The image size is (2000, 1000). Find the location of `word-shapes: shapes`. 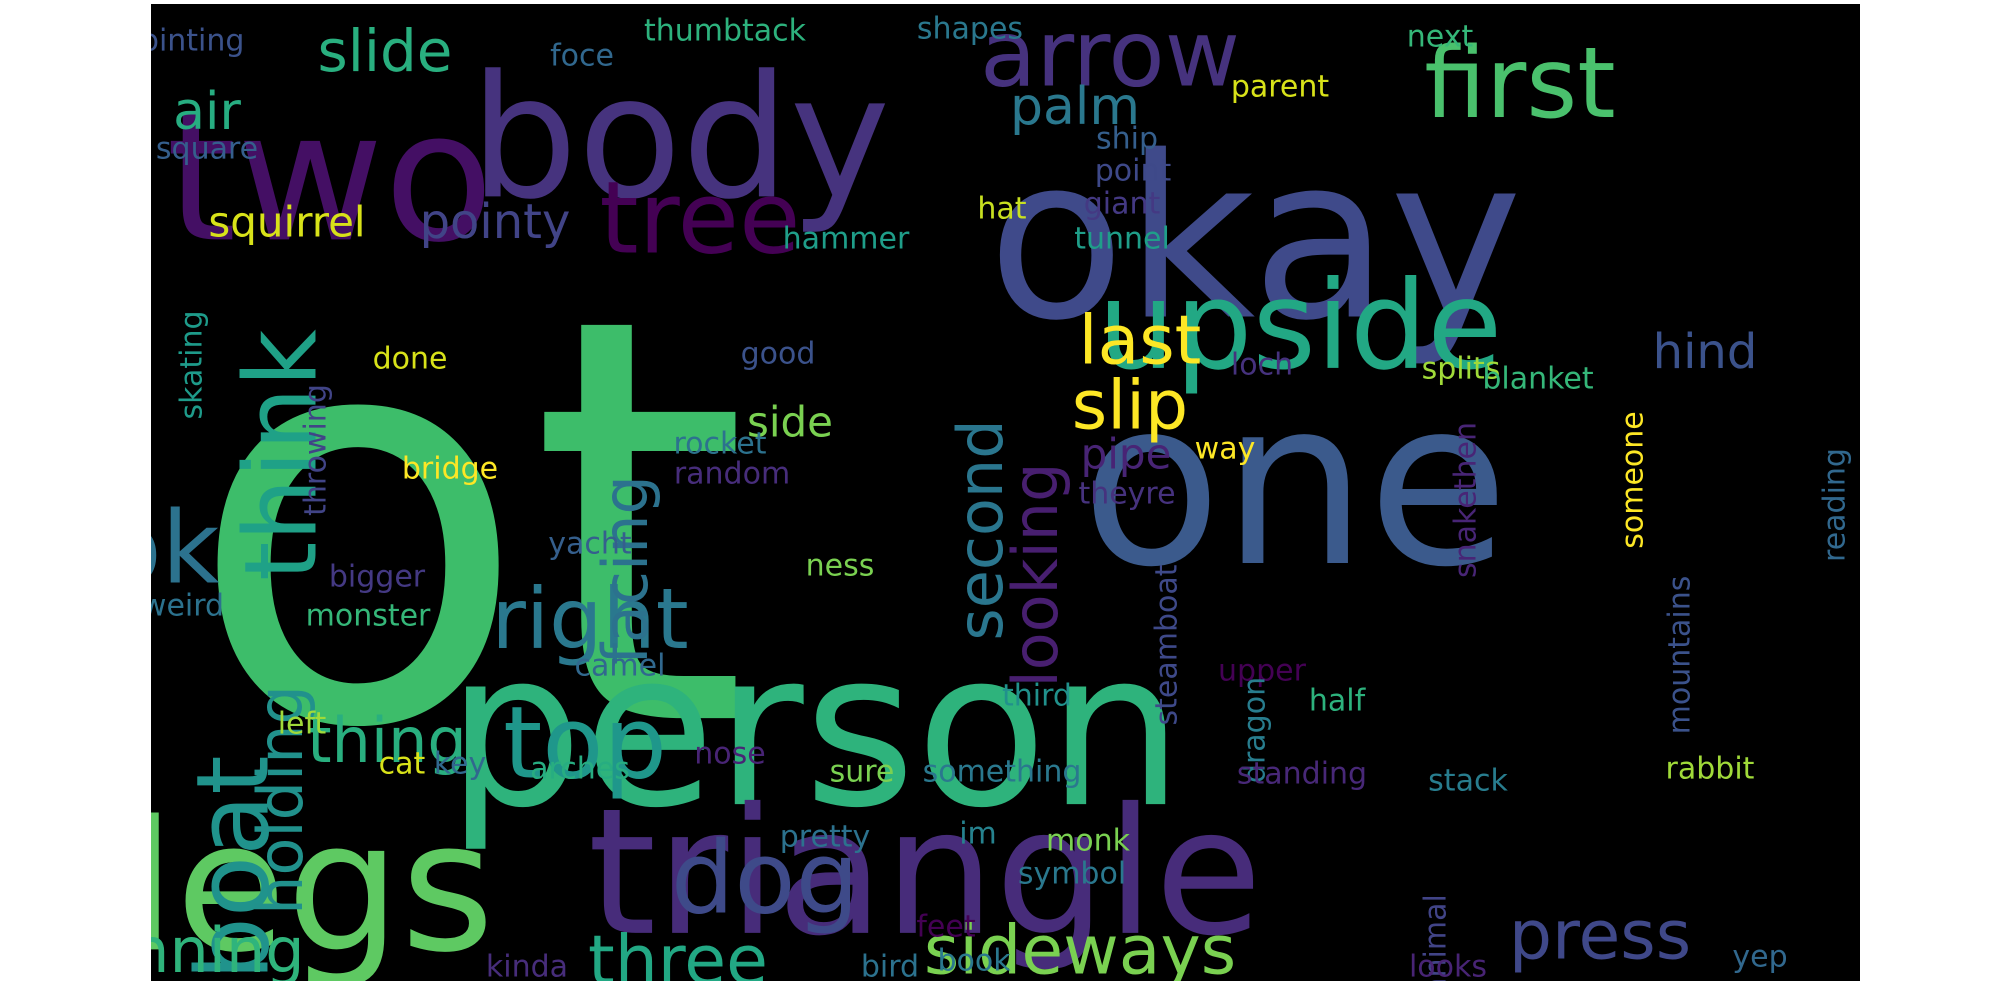

word-shapes: shapes is located at coordinates (970, 29).